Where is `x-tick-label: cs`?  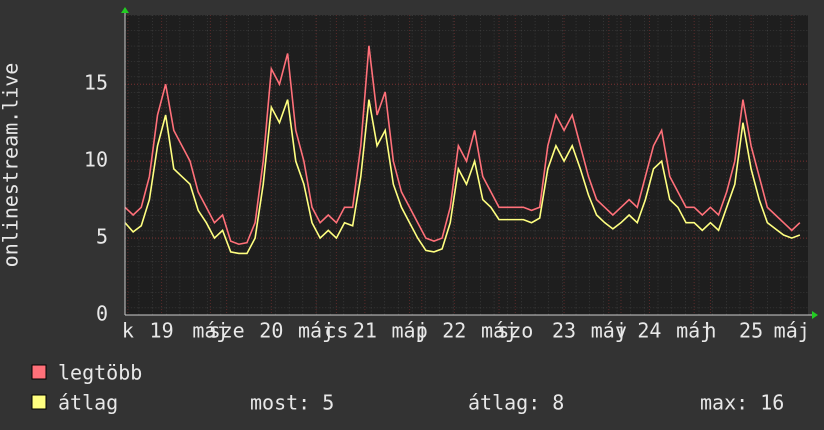 x-tick-label: cs is located at coordinates (336, 331).